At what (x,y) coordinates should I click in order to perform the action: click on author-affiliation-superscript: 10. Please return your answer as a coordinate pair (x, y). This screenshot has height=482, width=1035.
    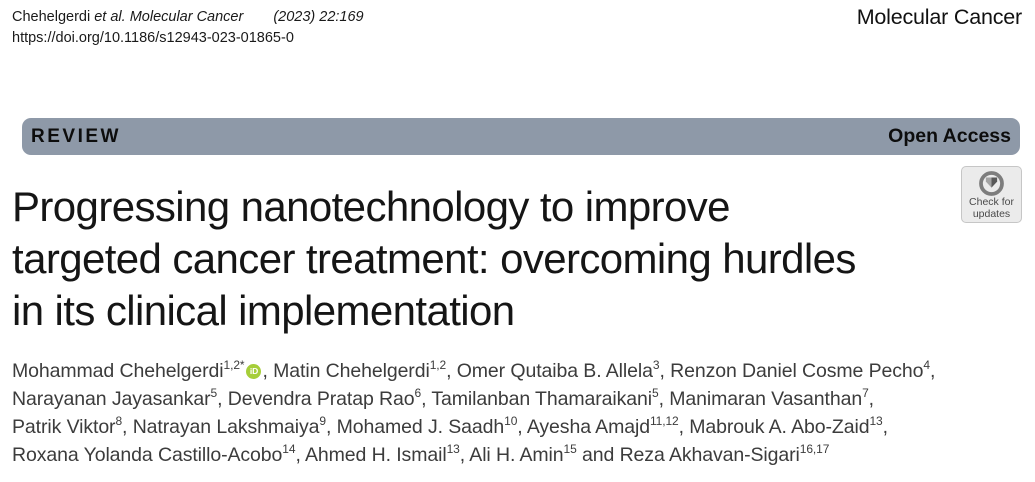
    Looking at the image, I should click on (511, 420).